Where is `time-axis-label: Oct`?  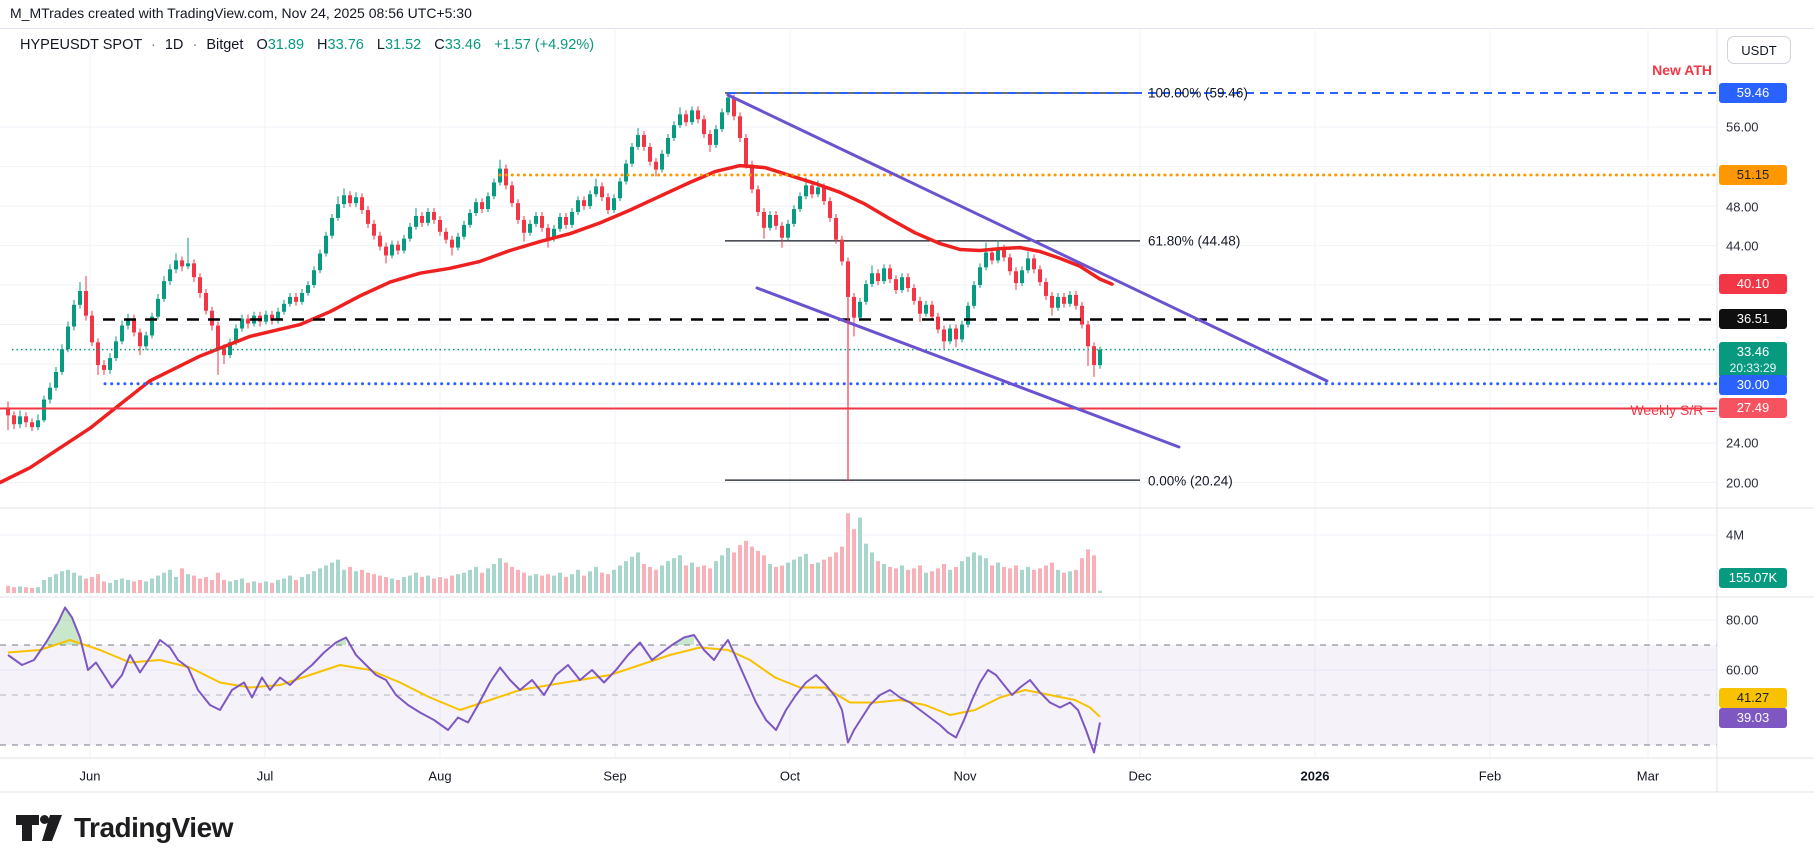 time-axis-label: Oct is located at coordinates (790, 776).